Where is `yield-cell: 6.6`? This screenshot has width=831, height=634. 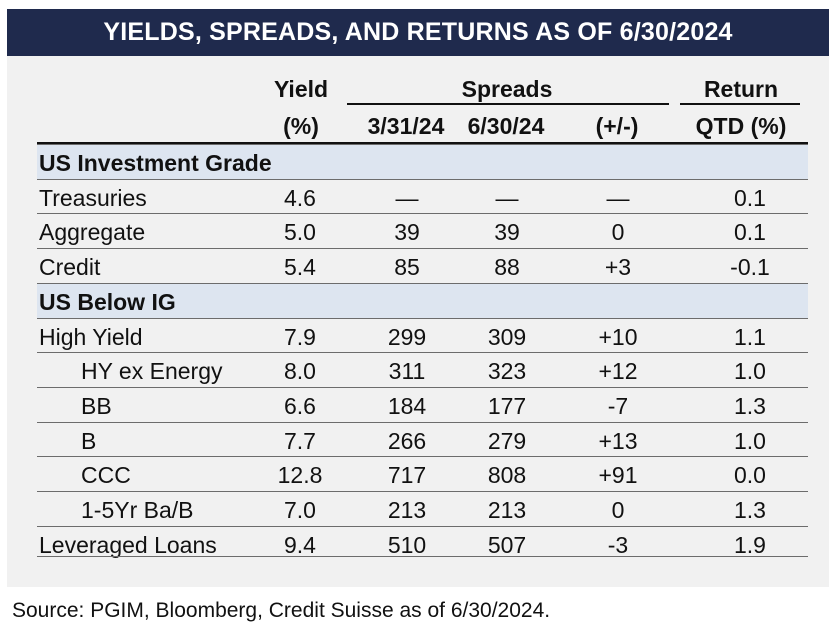 yield-cell: 6.6 is located at coordinates (300, 405).